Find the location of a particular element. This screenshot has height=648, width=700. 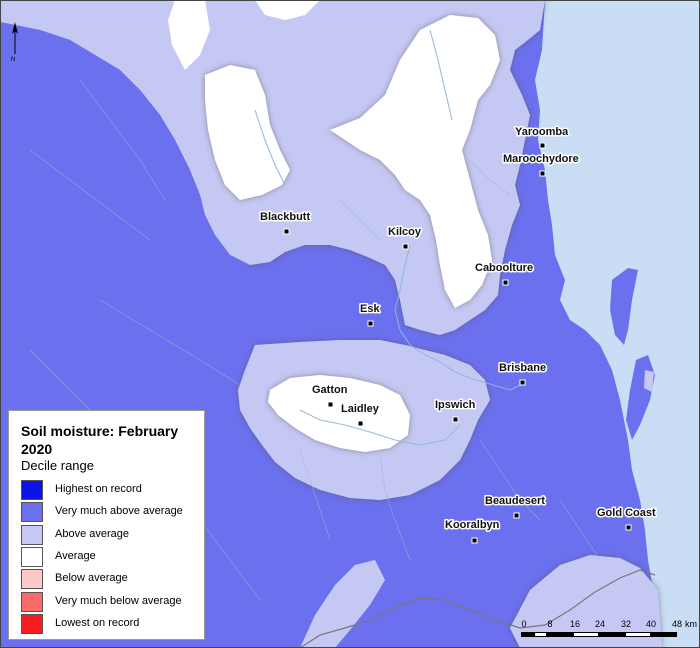

town-gatton: Gatton is located at coordinates (330, 395).